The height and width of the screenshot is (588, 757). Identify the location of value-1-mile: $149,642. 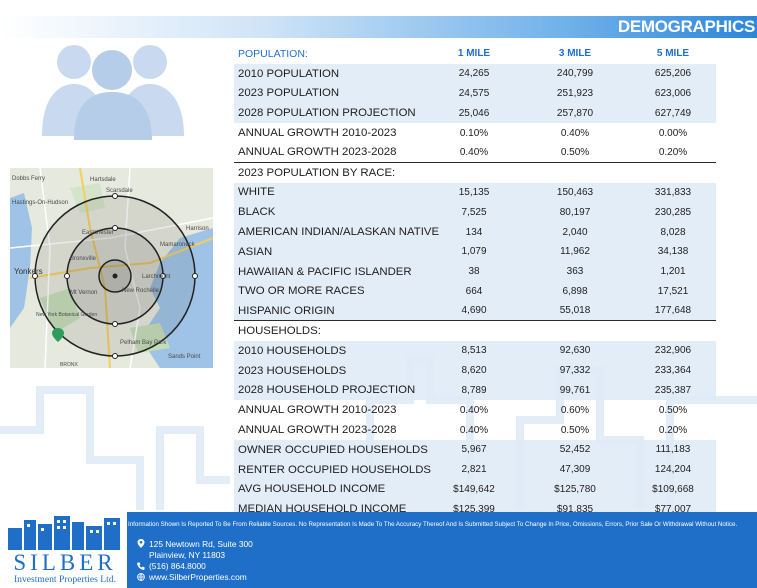
(474, 489).